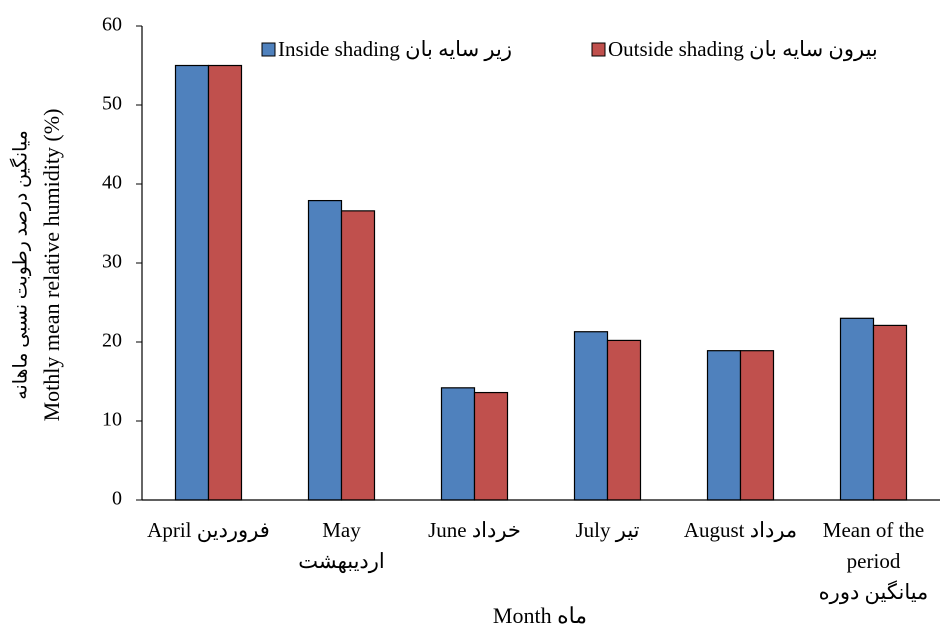 This screenshot has height=632, width=944. I want to click on x-tick-label: August مرداد, so click(740, 530).